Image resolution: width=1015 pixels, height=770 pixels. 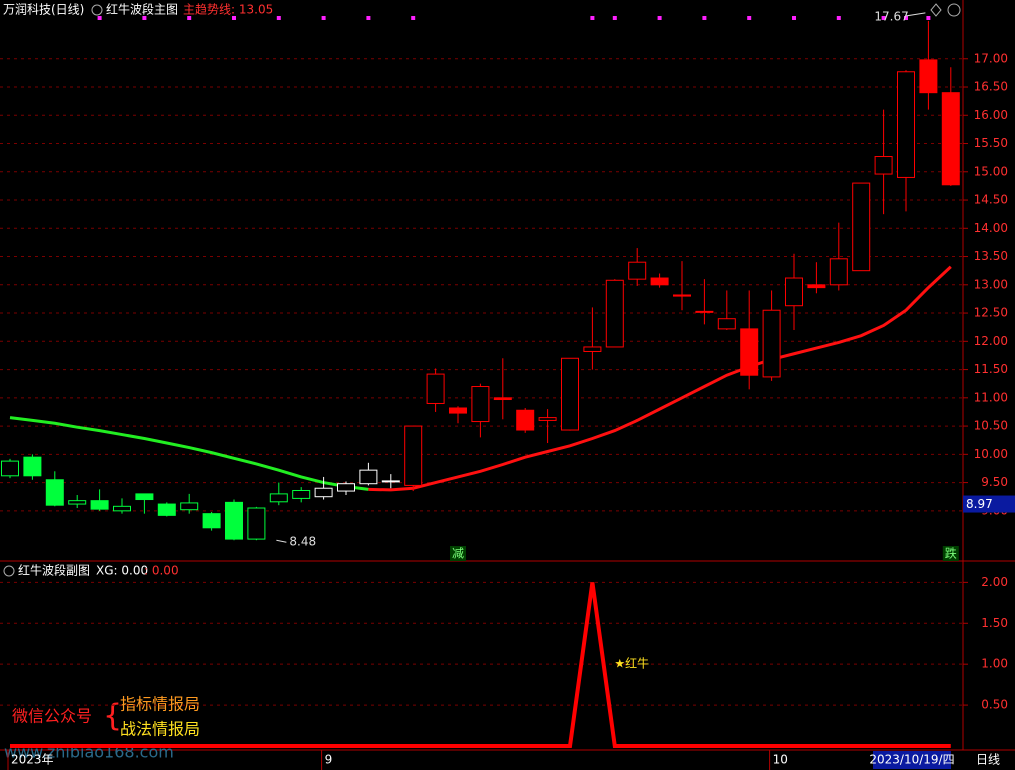 What do you see at coordinates (991, 369) in the screenshot?
I see `y-tick-label: 11.50` at bounding box center [991, 369].